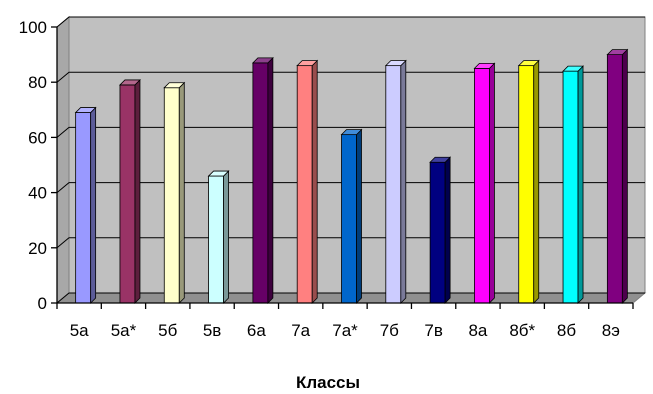  I want to click on x-tick-label: 8а, so click(477, 330).